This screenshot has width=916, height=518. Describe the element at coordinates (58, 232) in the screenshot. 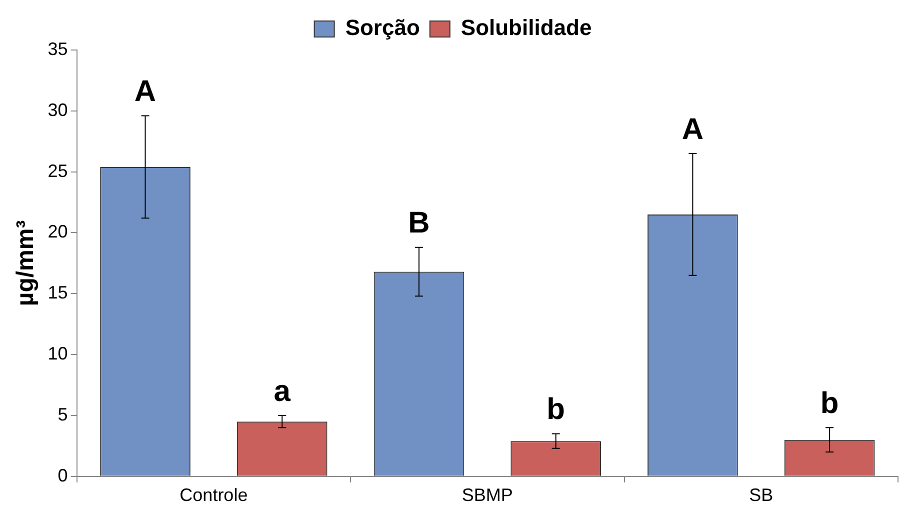

I see `y-tick-label: 20` at that location.